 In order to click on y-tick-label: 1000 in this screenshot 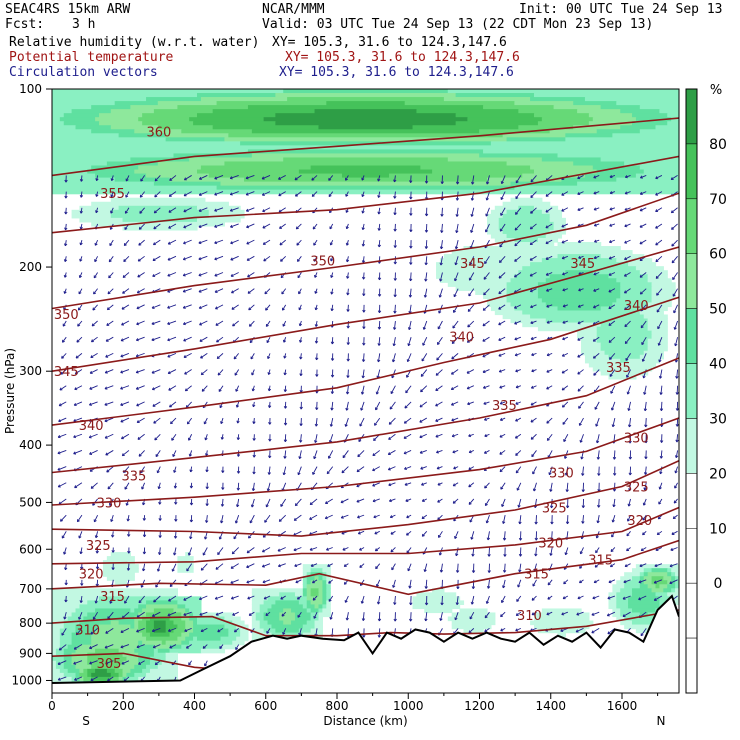, I will do `click(26, 680)`.